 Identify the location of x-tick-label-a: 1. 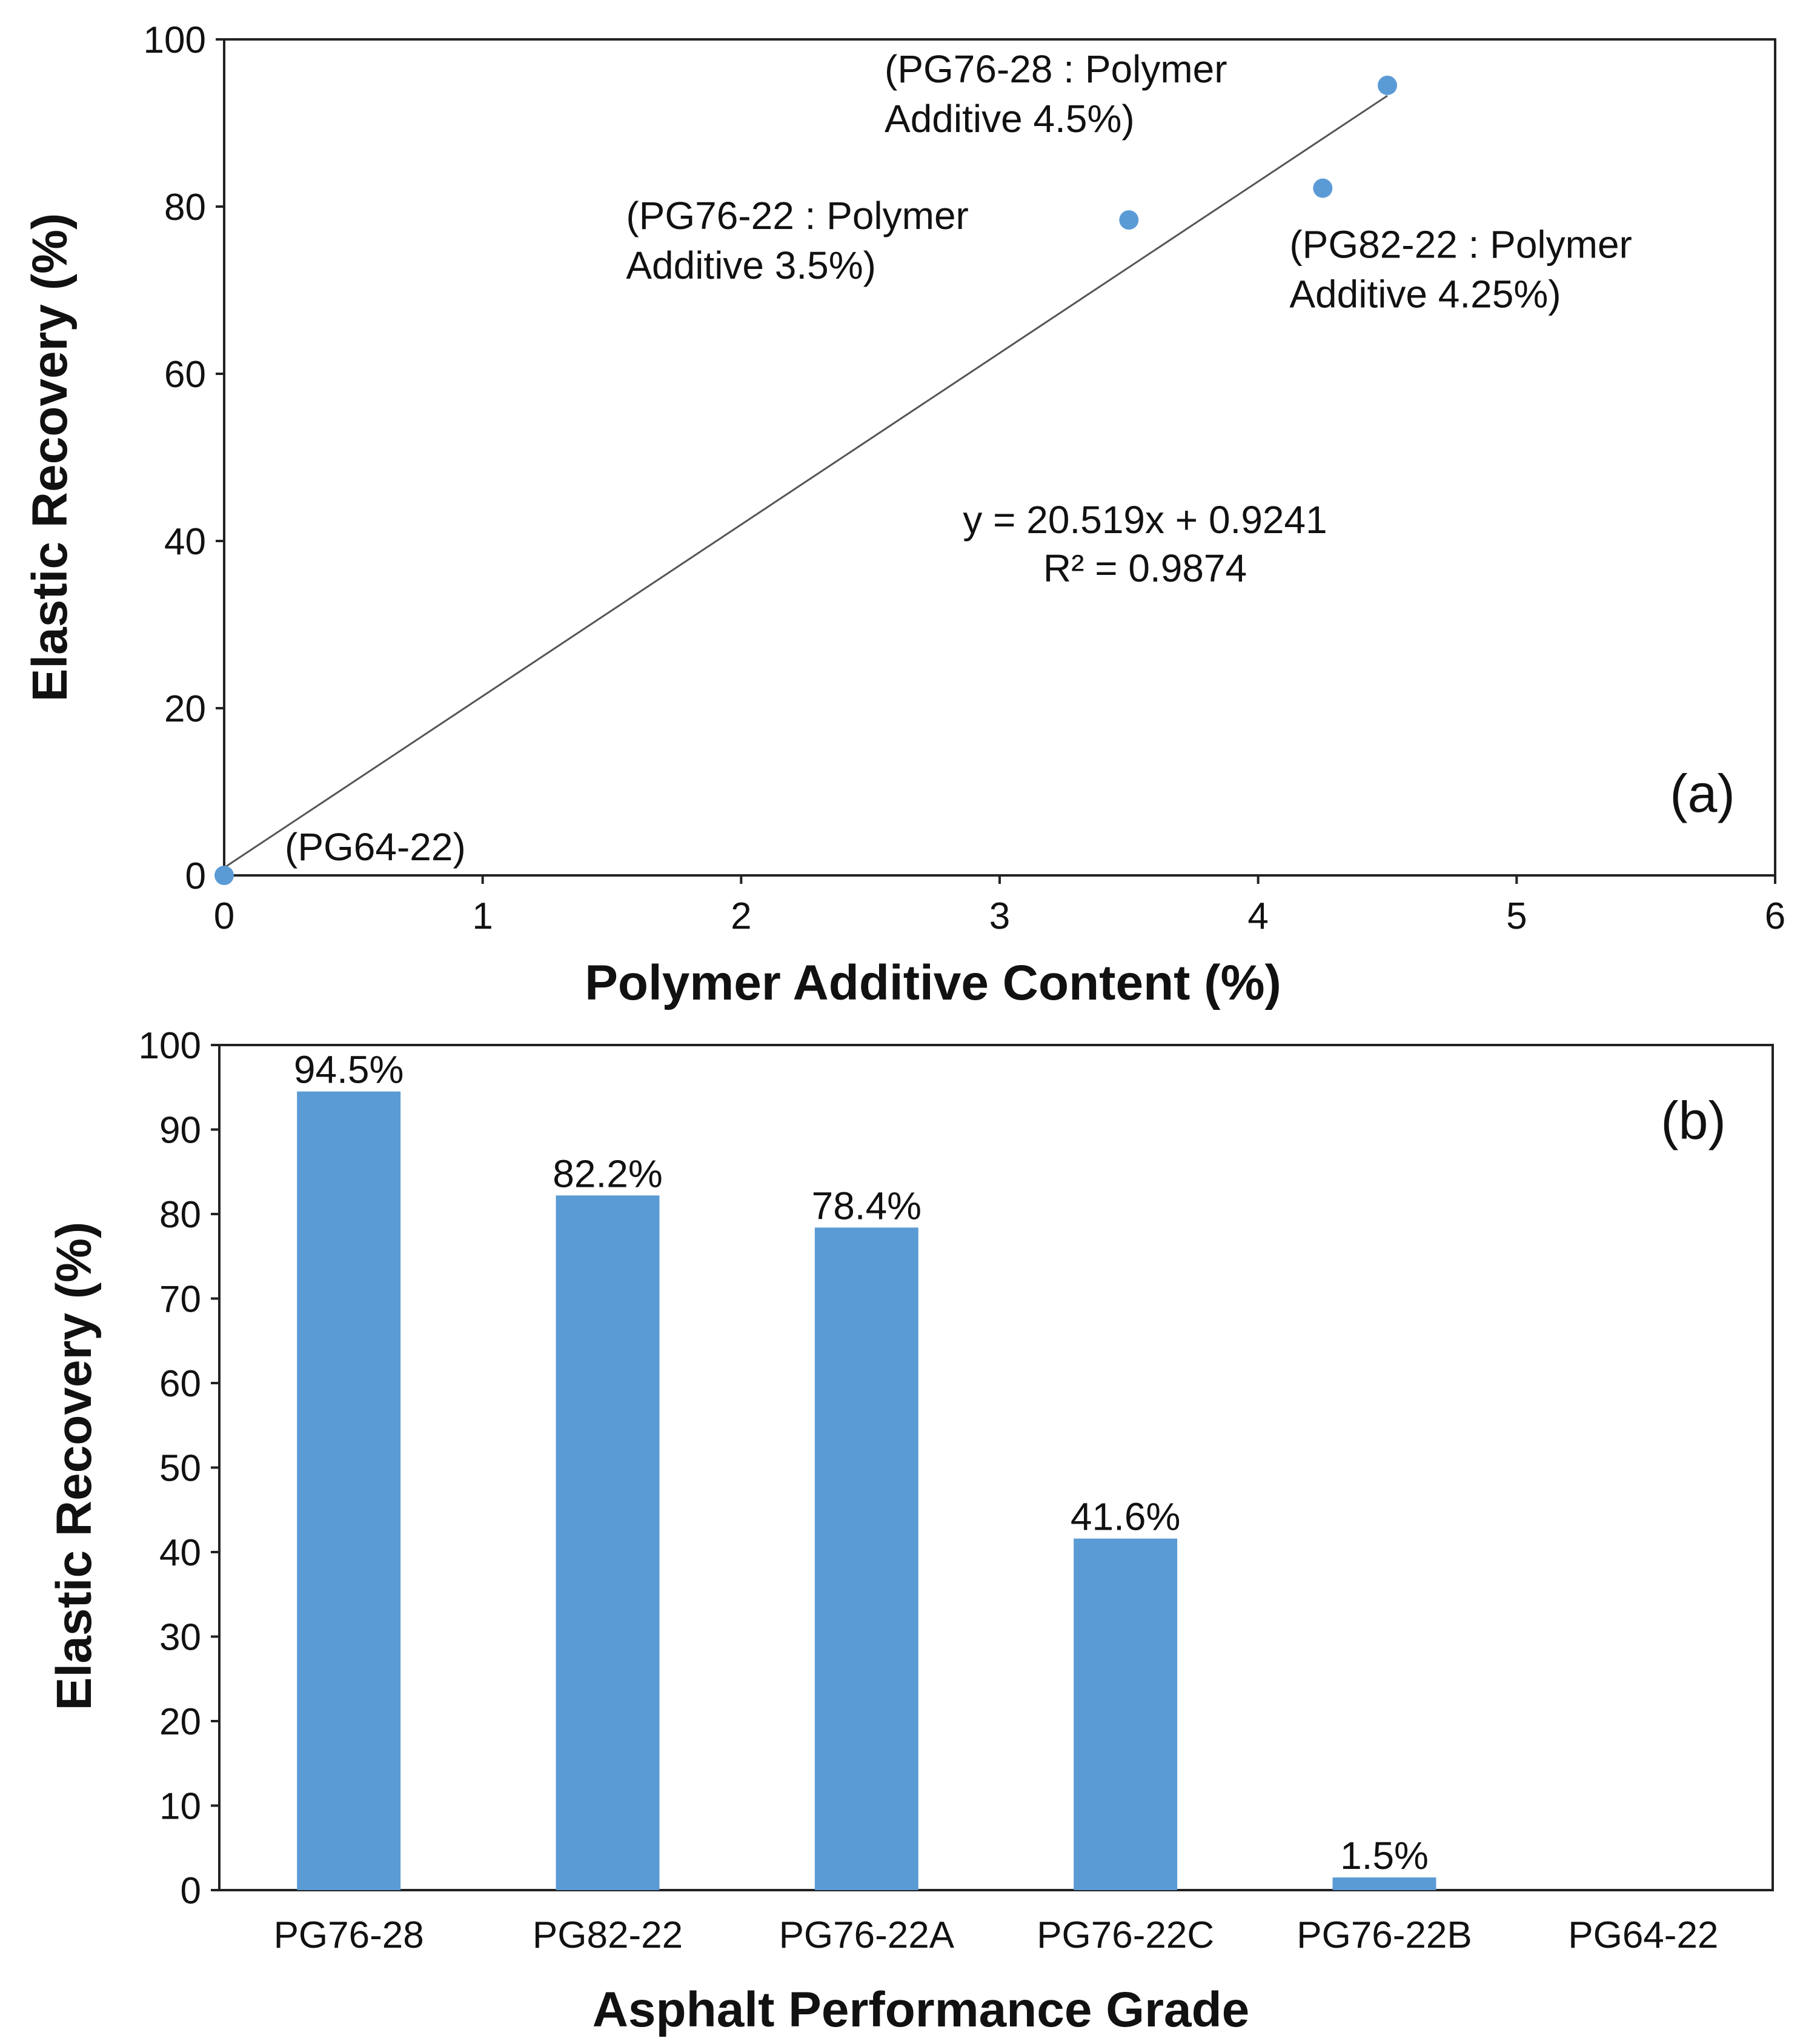
(482, 916).